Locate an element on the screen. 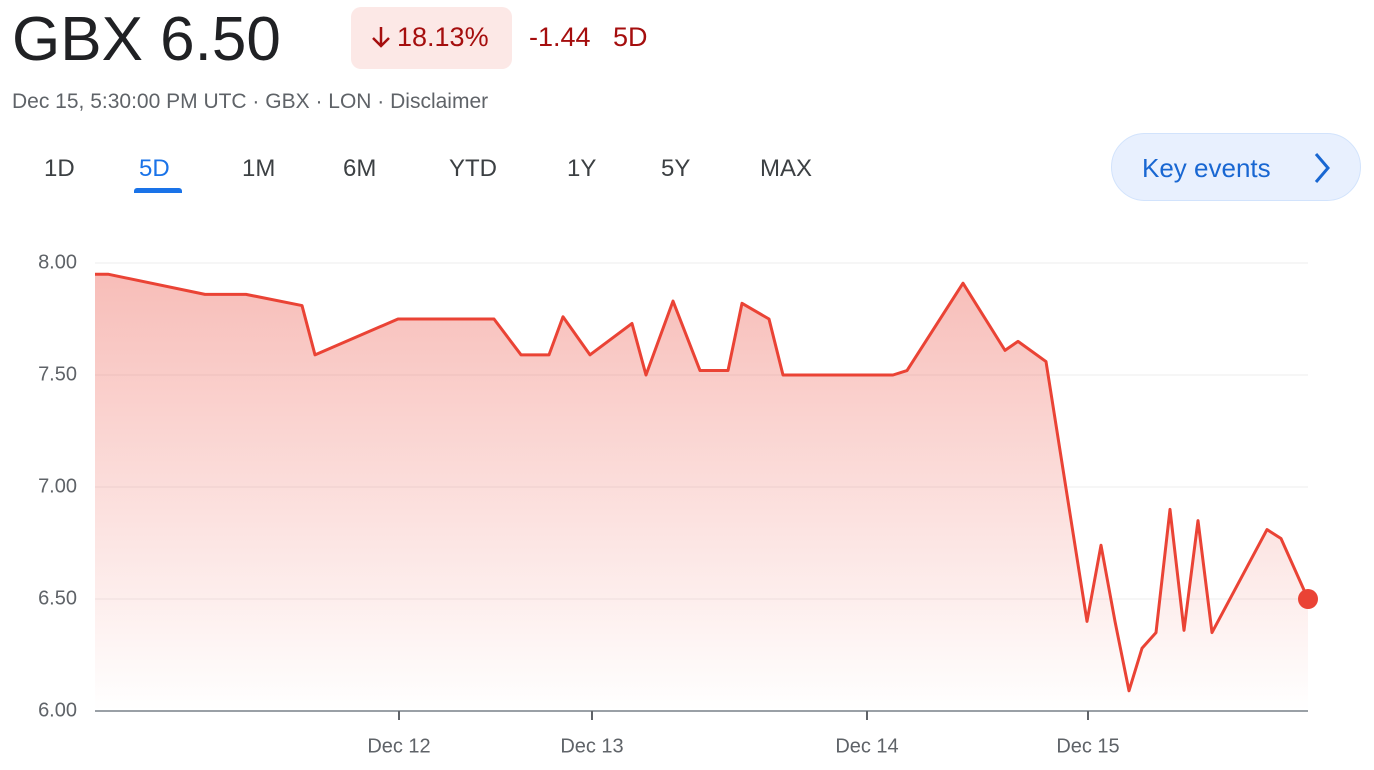 Image resolution: width=1374 pixels, height=770 pixels. down-arrow is located at coordinates (381, 37).